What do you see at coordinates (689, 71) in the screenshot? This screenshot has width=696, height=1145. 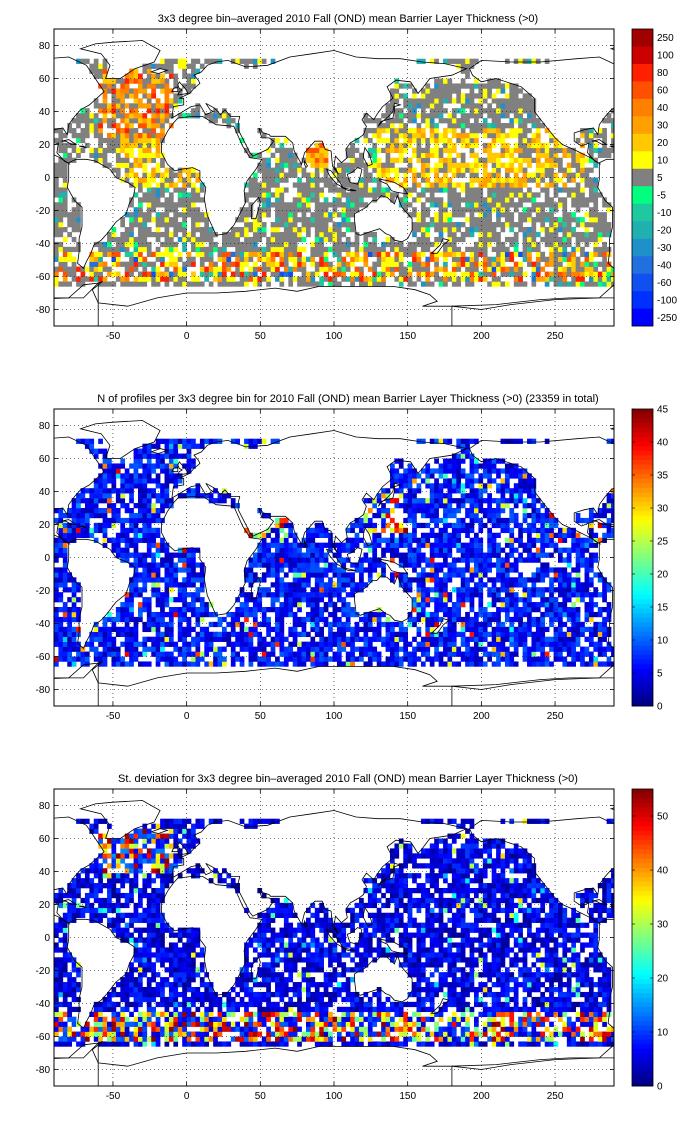 I see `coastline` at bounding box center [689, 71].